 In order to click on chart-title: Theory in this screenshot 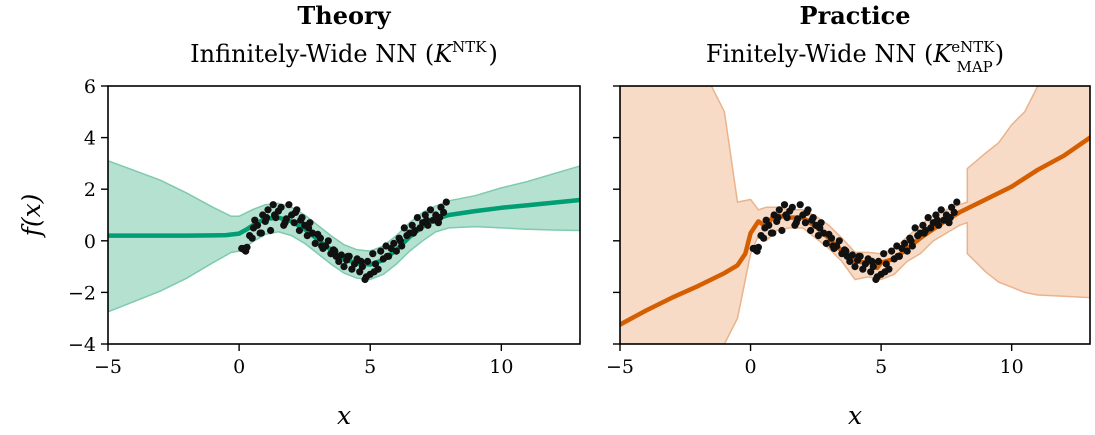, I will do `click(344, 15)`.